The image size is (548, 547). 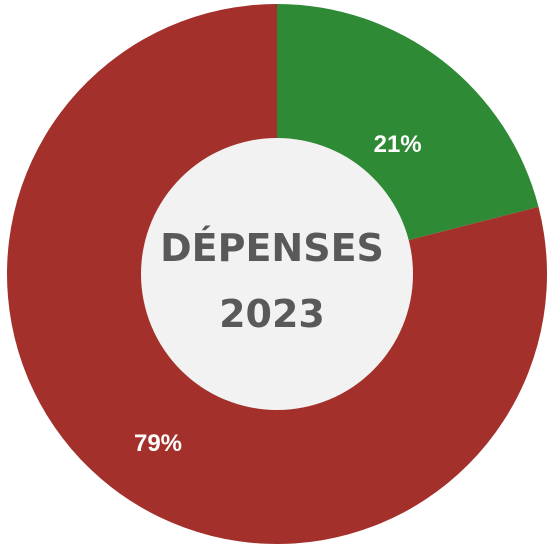 I want to click on center-title-line-2: 2023, so click(x=272, y=314).